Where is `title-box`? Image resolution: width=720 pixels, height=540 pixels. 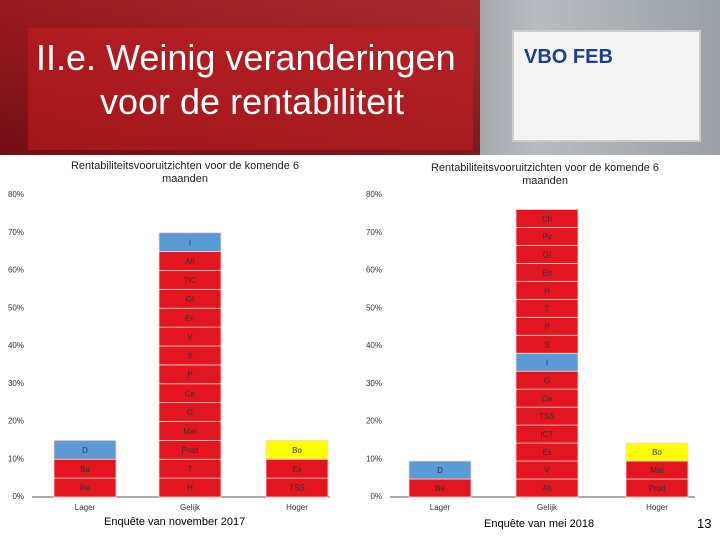
title-box is located at coordinates (250, 89).